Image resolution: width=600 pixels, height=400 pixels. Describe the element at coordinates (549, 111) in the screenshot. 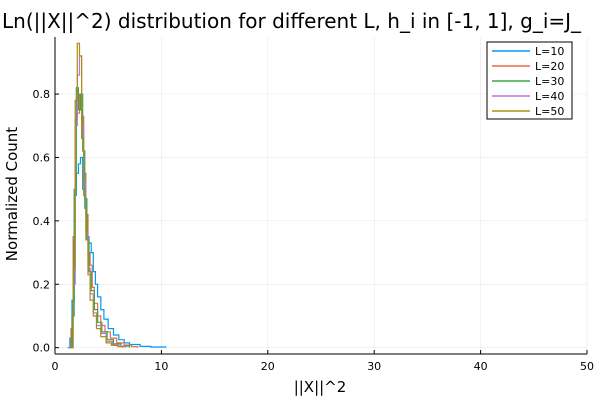

I see `legend-label: L=50` at that location.